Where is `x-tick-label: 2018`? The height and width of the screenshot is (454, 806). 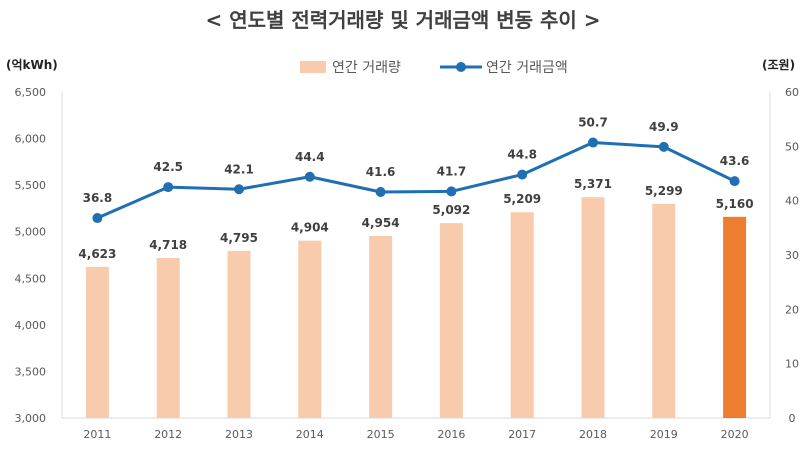 x-tick-label: 2018 is located at coordinates (593, 434).